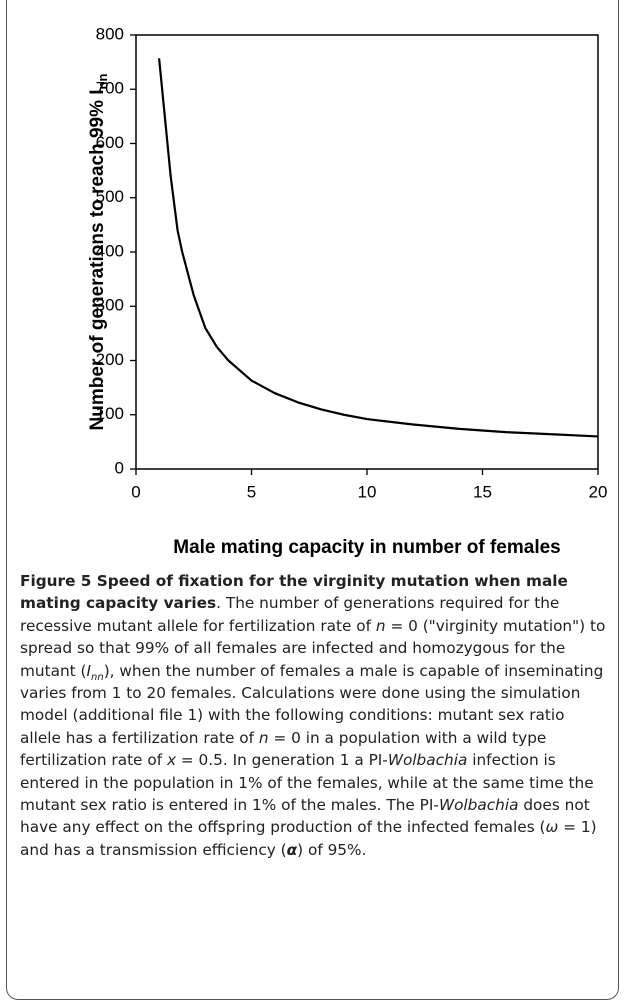 The width and height of the screenshot is (627, 1006). Describe the element at coordinates (282, 760) in the screenshot. I see `caption-text: = 0.5. In generation 1 a PI-` at that location.